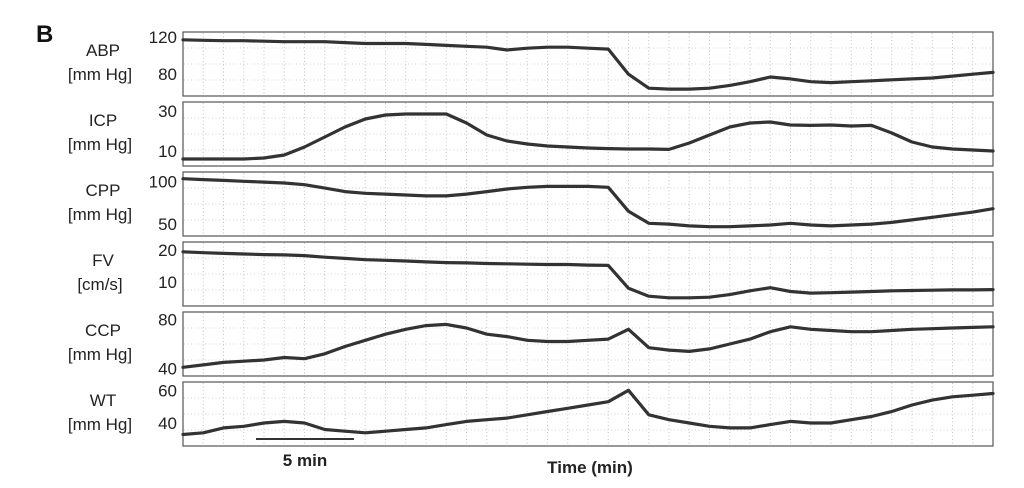 Image resolution: width=1024 pixels, height=488 pixels. I want to click on fv-panel: 20 10 FV [cm/s], so click(536, 274).